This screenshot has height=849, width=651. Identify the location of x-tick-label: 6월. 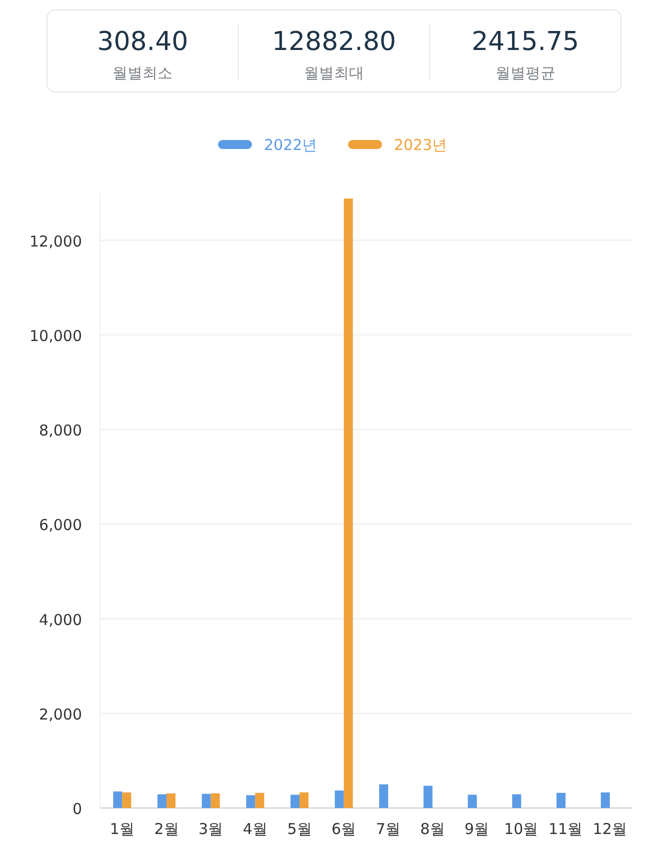
(344, 829).